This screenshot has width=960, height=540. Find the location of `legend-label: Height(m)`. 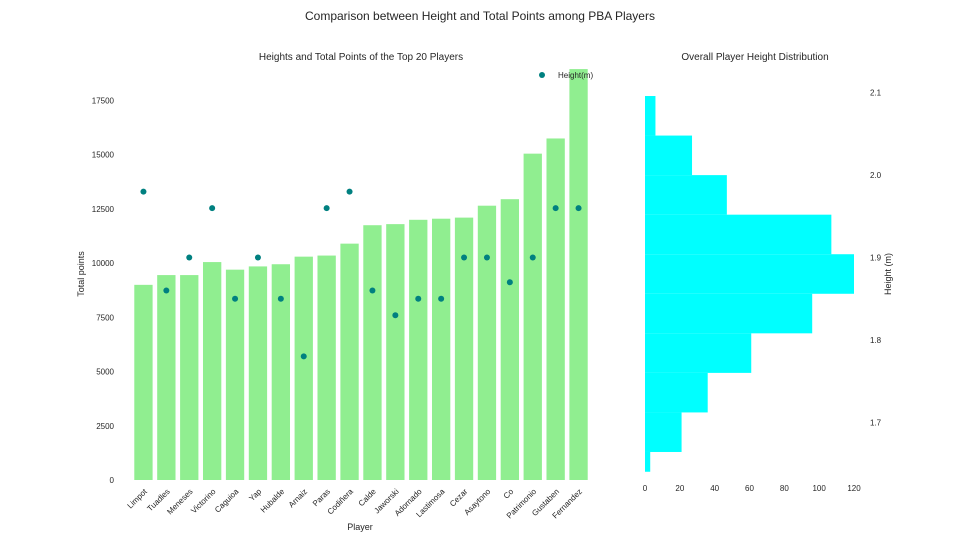

legend-label: Height(m) is located at coordinates (575, 75).